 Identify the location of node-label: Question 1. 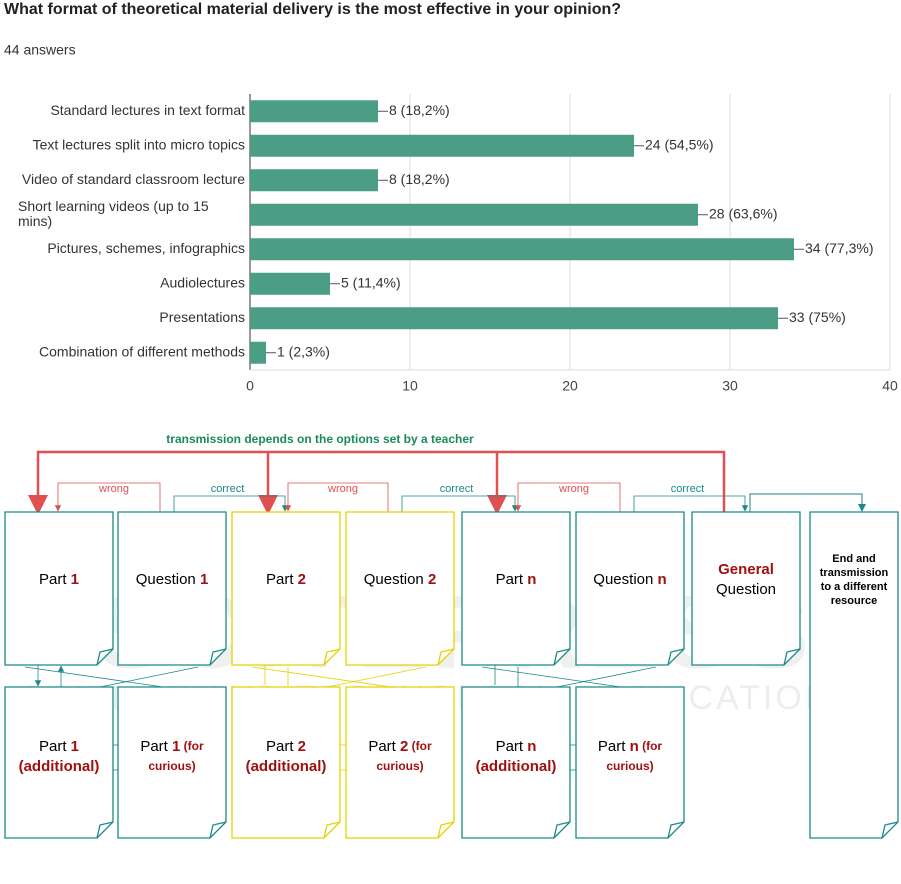
(172, 579).